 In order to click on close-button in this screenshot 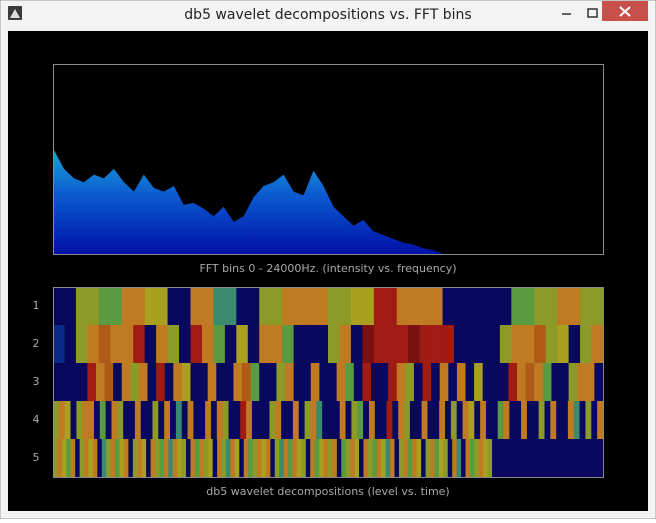, I will do `click(625, 11)`.